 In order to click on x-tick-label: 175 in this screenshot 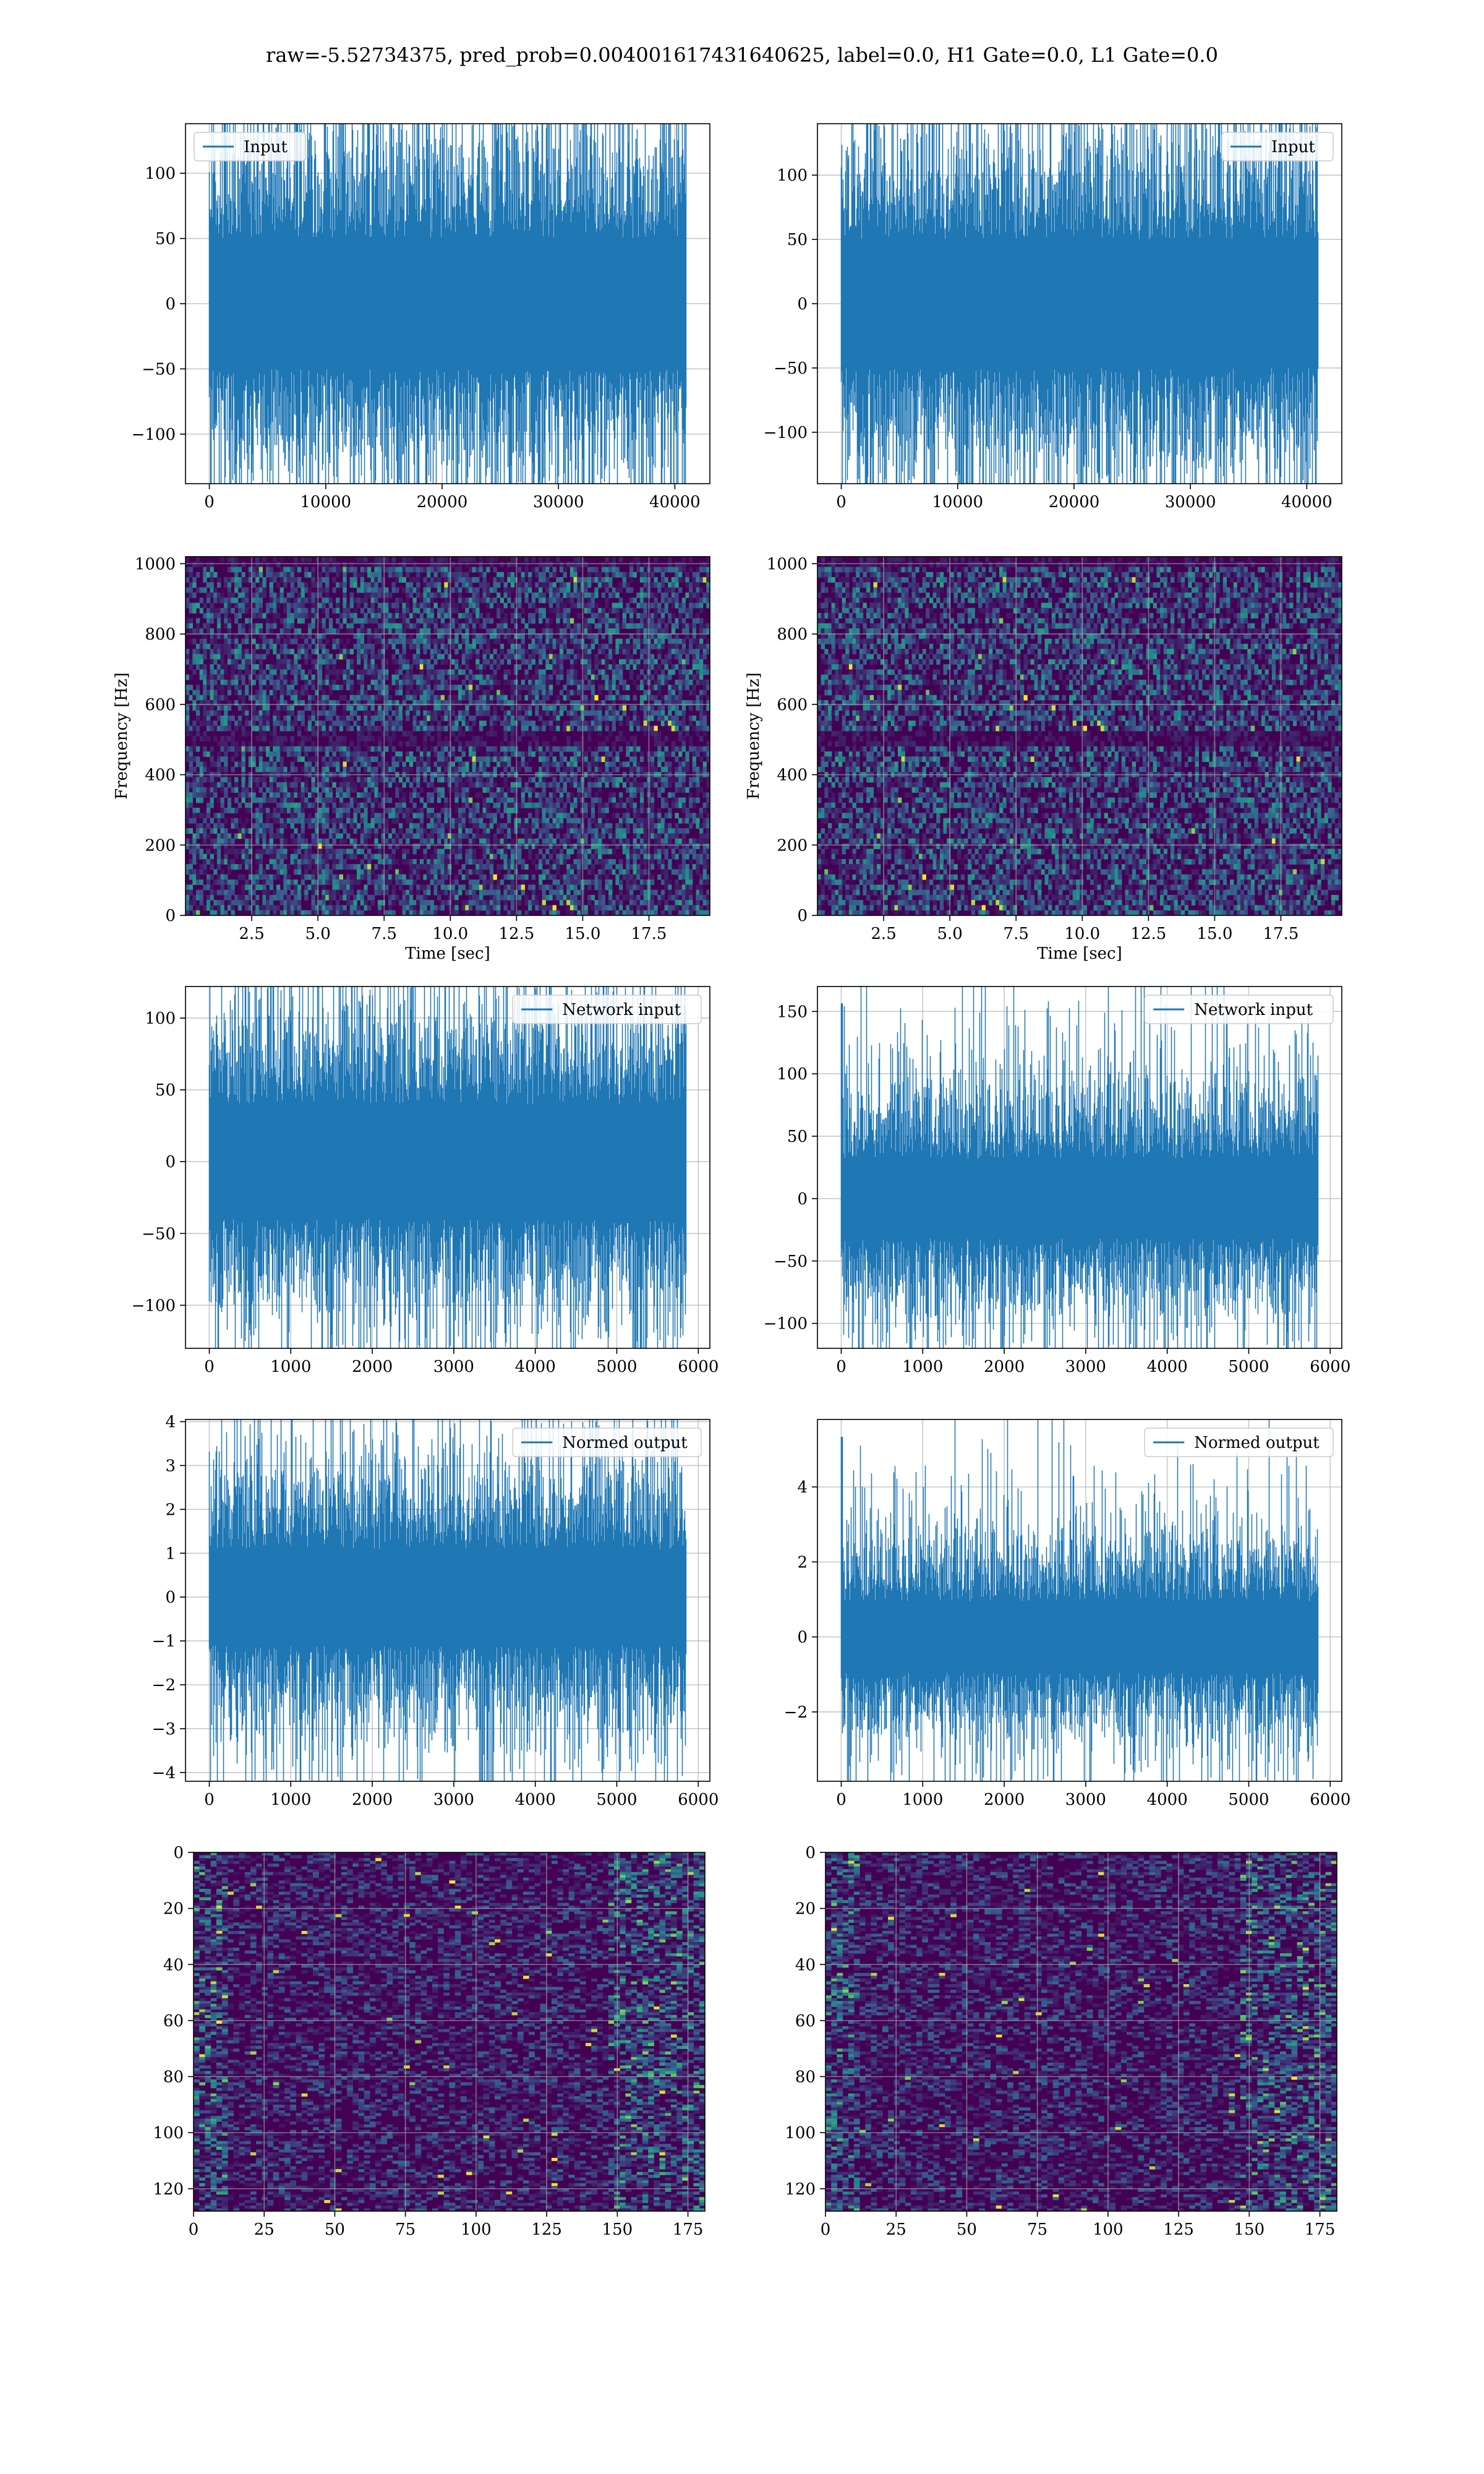, I will do `click(1320, 2229)`.